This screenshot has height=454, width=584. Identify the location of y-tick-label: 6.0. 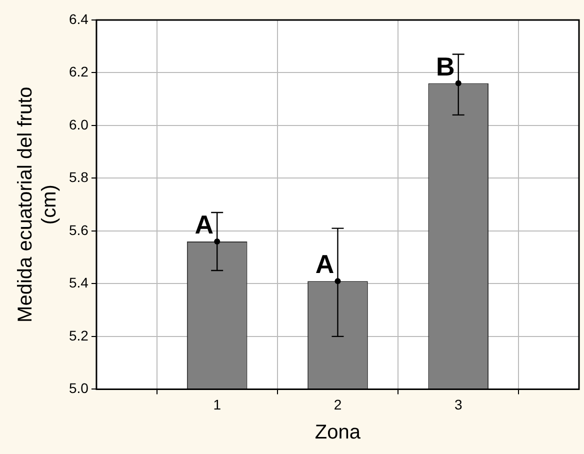
(78, 124).